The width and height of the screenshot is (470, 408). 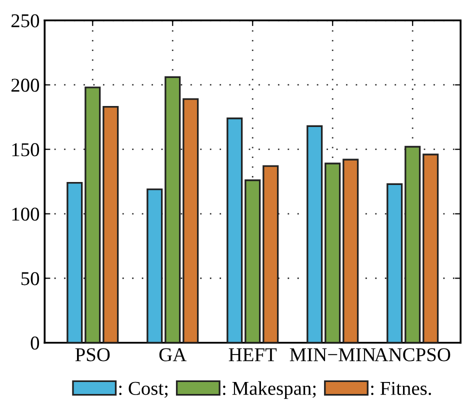 What do you see at coordinates (401, 389) in the screenshot?
I see `legend-label: : Fitnes.` at bounding box center [401, 389].